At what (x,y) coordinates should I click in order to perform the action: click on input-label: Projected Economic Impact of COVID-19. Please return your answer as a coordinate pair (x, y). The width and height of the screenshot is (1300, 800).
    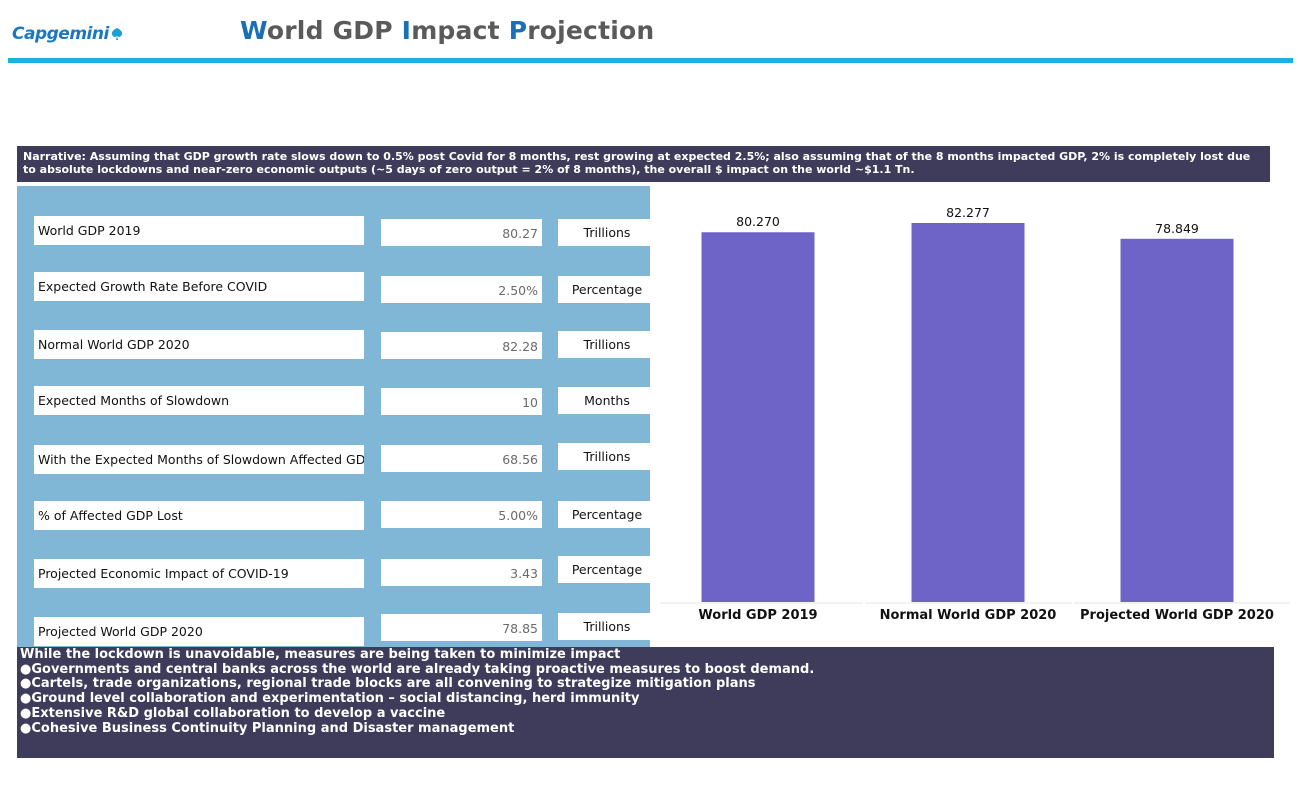
    Looking at the image, I should click on (199, 573).